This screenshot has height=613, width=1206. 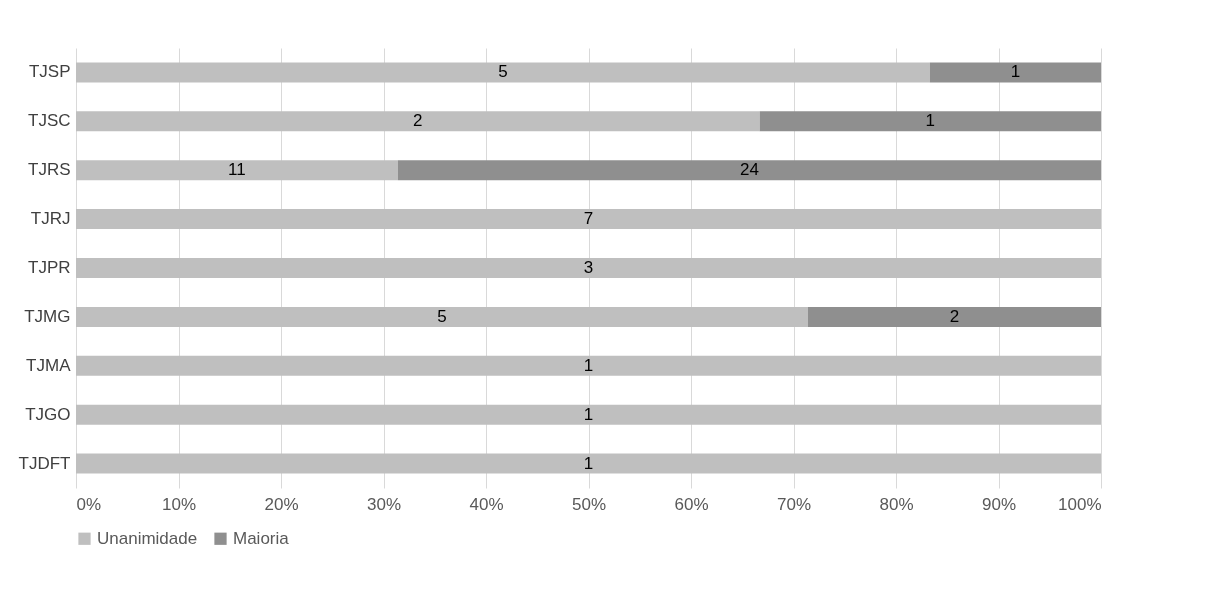 I want to click on y-tick-label: TJSC, so click(x=49, y=121).